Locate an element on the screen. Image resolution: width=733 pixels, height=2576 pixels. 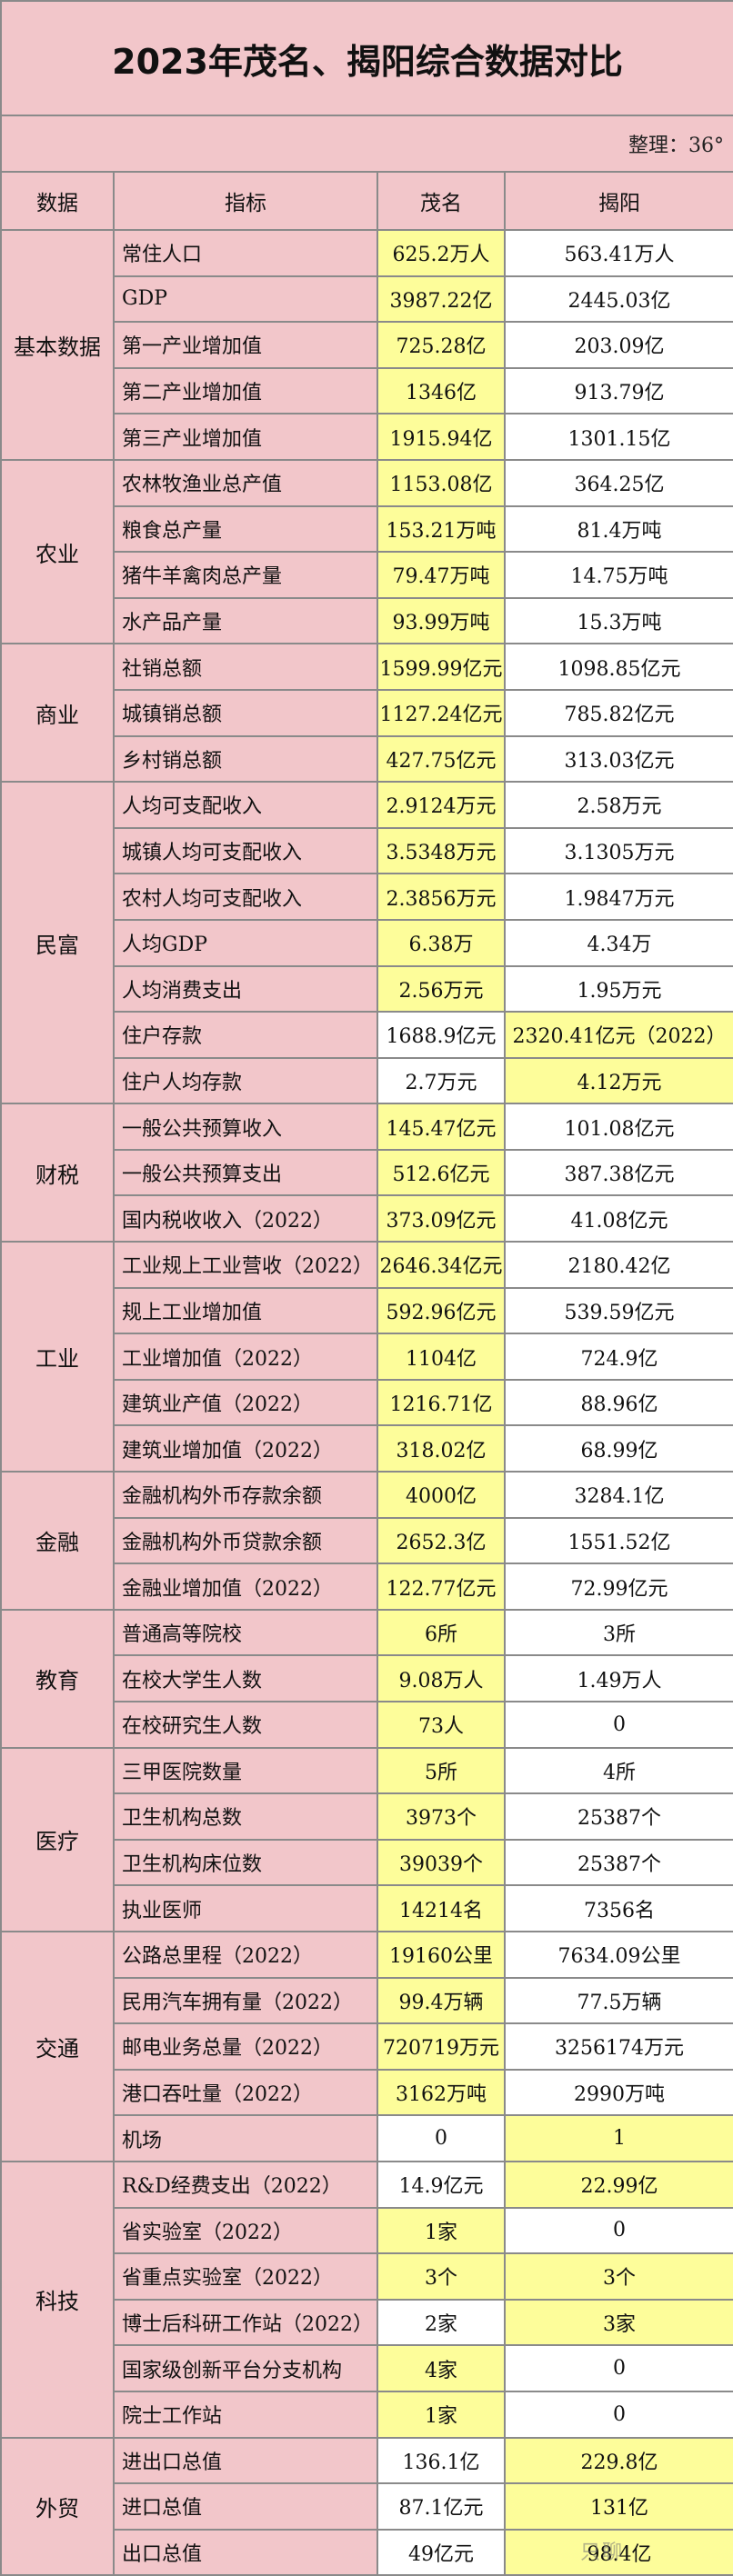
category-cell: 商业 is located at coordinates (57, 713).